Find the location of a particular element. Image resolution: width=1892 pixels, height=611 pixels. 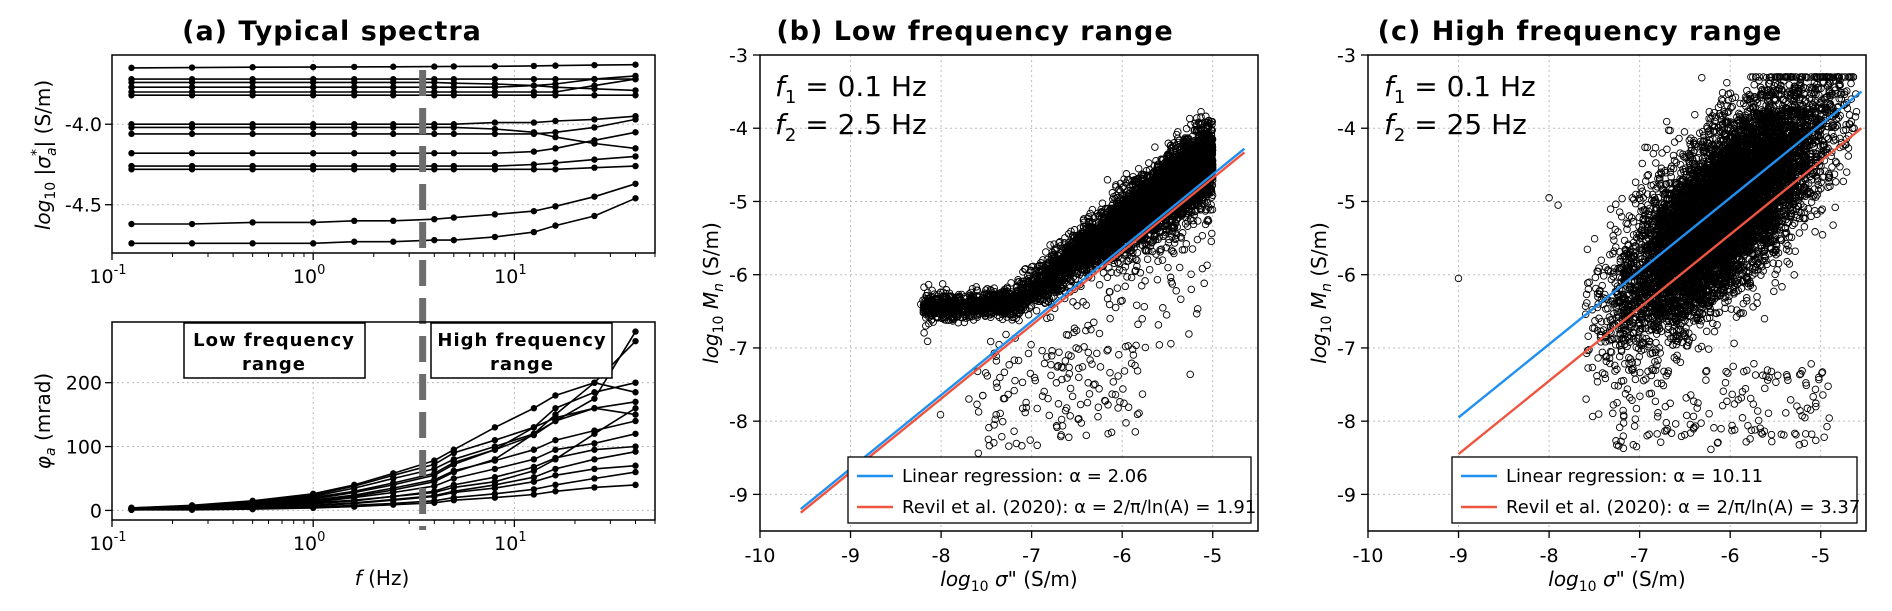

high-frequency-label-line2: range is located at coordinates (522, 364).